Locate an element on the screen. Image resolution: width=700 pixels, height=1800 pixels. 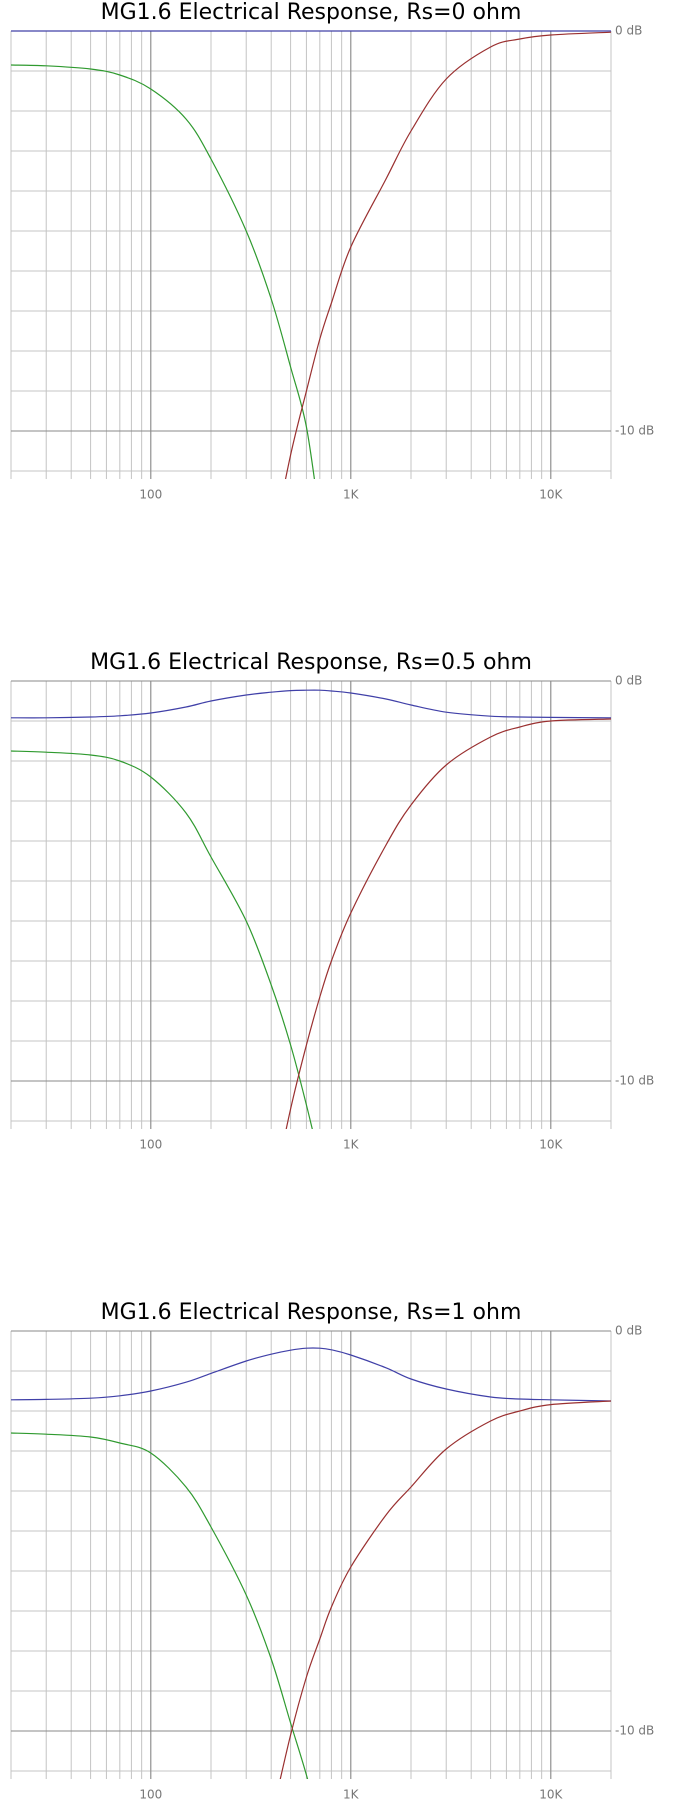
chart-title: MG1.6 Electrical Response, Rs=0.5 ohm is located at coordinates (311, 662).